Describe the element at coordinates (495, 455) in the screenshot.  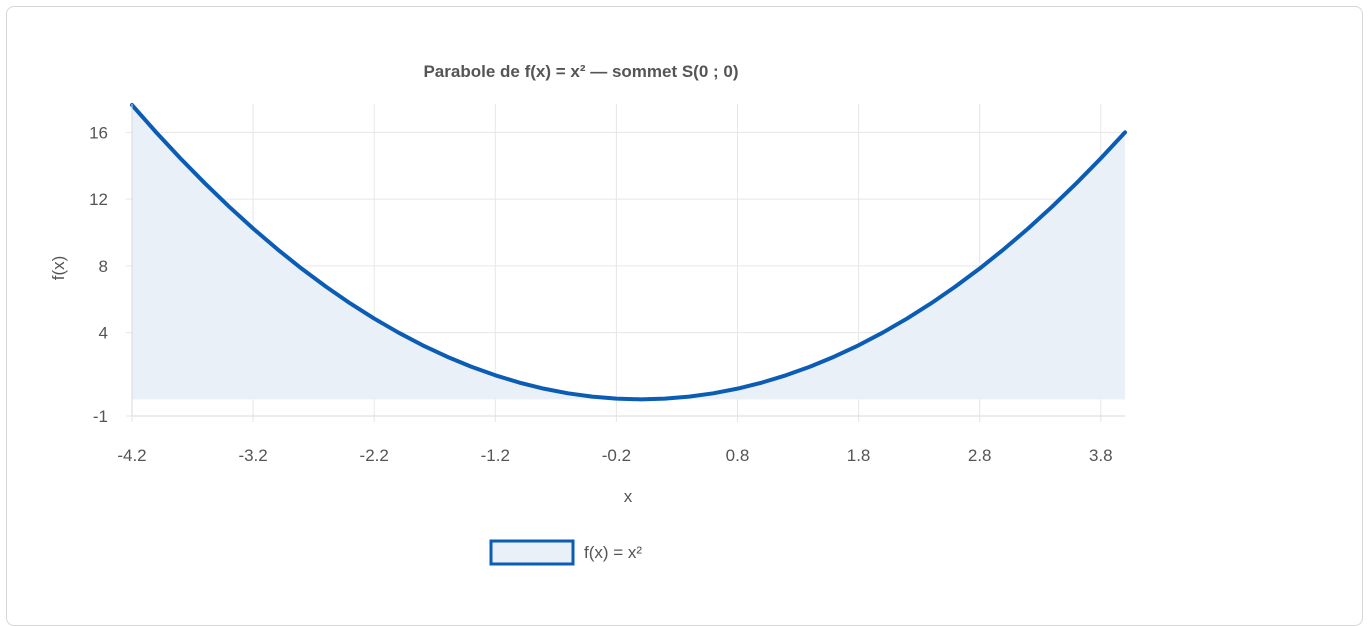
I see `x-tick-label: -1.2` at that location.